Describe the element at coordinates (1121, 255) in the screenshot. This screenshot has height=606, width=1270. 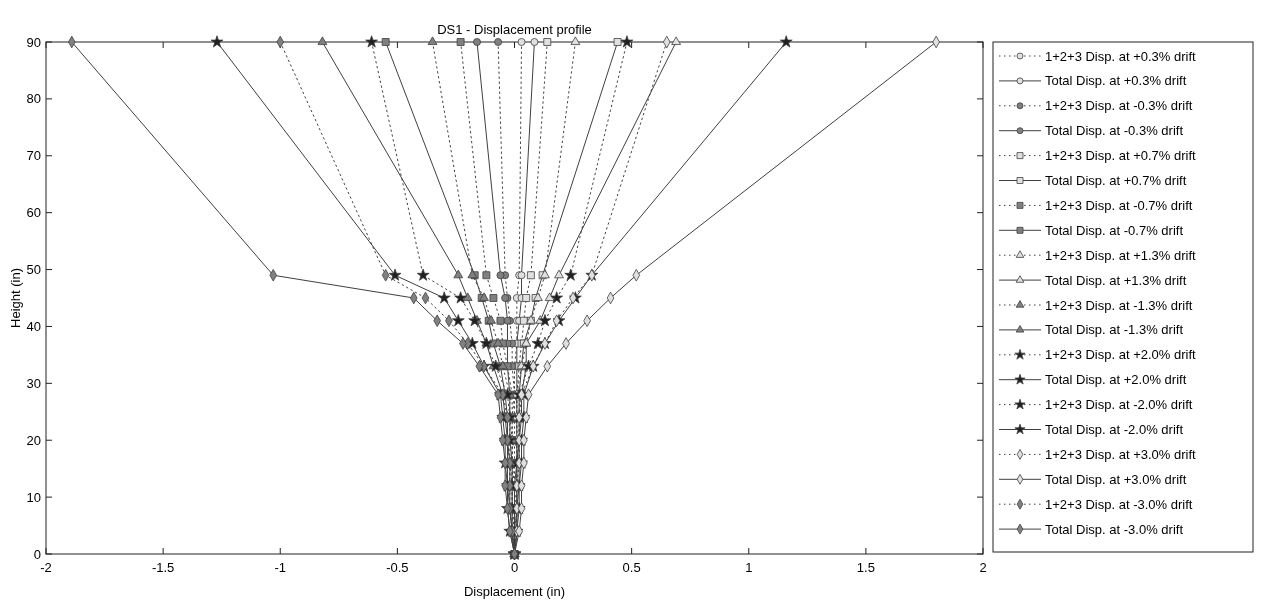
I see `legend-label: 1+2+3 Disp. at +1.3% drift` at that location.